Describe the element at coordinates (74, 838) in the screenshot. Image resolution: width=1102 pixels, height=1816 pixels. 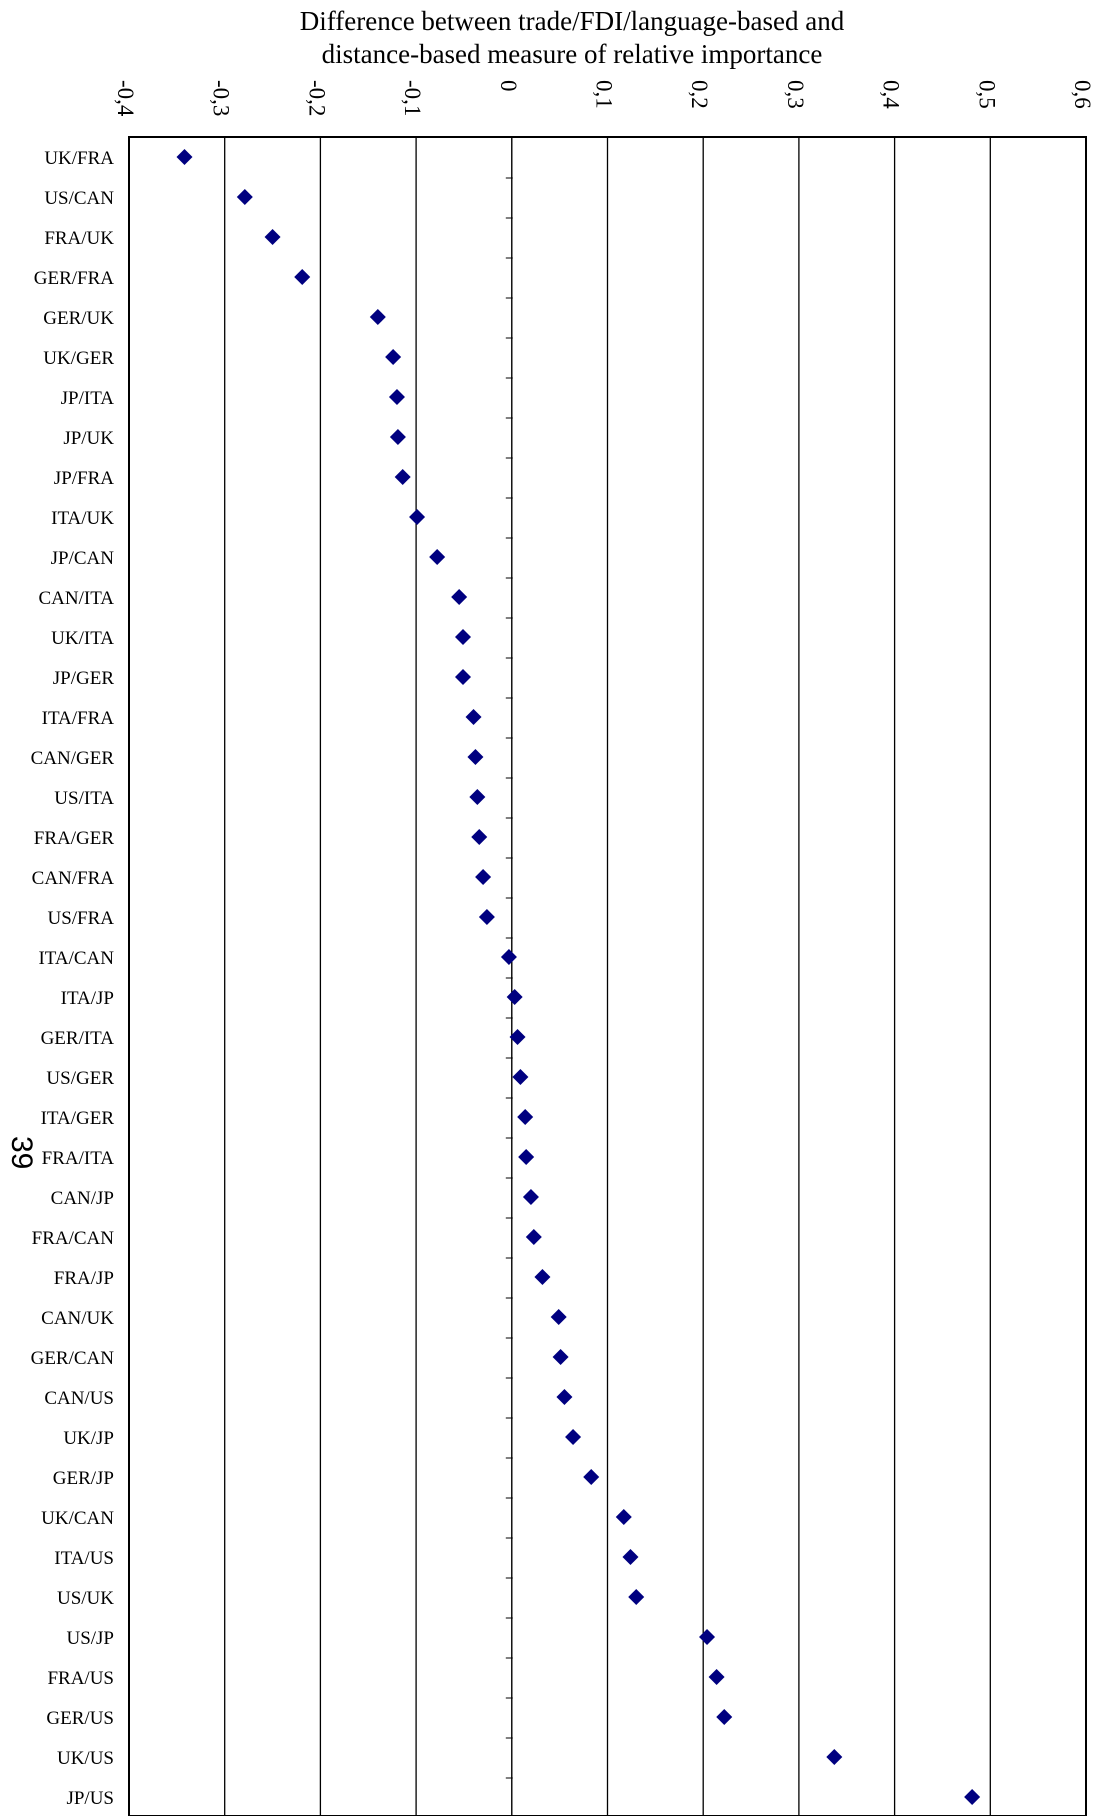
I see `category-label: FRA/GER` at that location.